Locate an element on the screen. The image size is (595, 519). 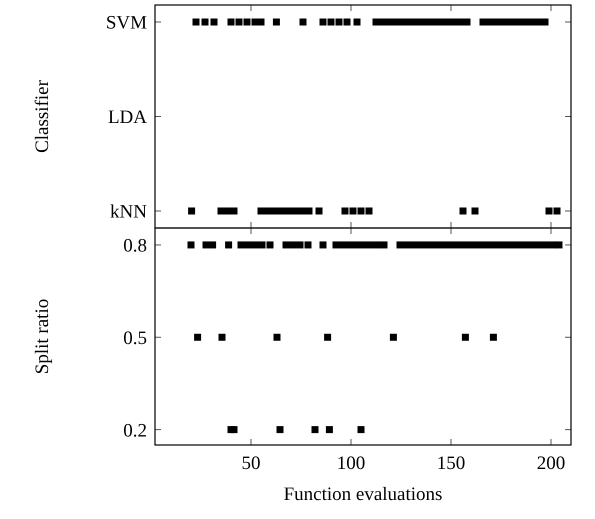
y-tick-label: 0.8 is located at coordinates (135, 246).